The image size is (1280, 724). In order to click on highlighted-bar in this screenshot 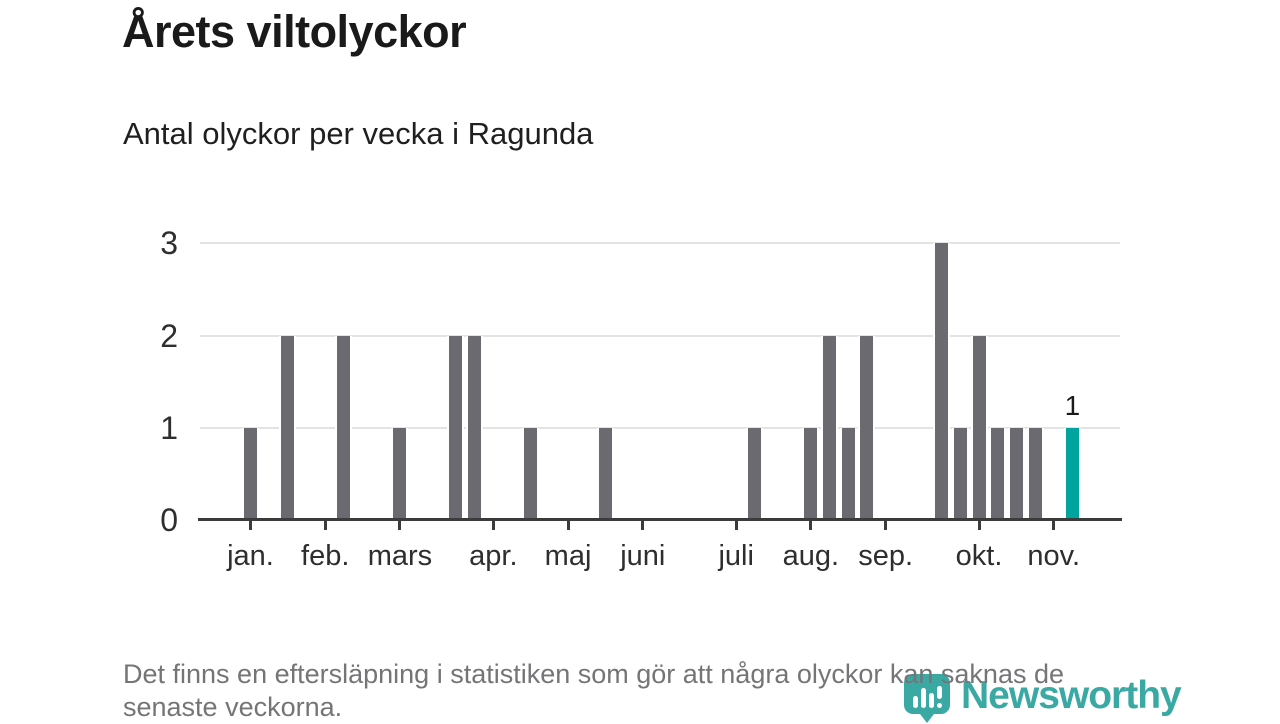, I will do `click(1072, 473)`.